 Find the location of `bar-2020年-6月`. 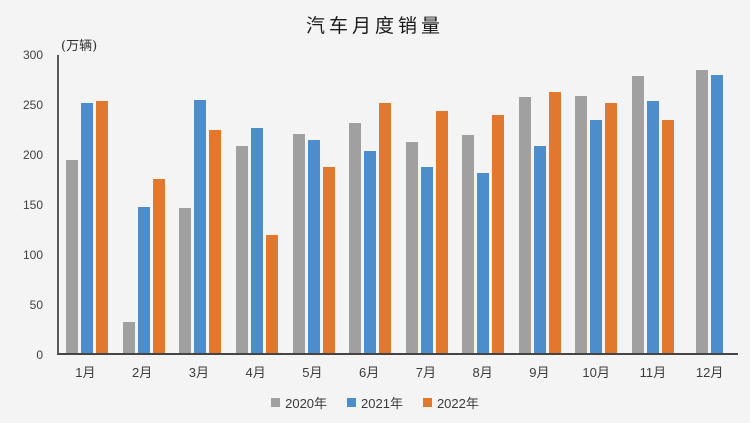

bar-2020年-6月 is located at coordinates (355, 238).